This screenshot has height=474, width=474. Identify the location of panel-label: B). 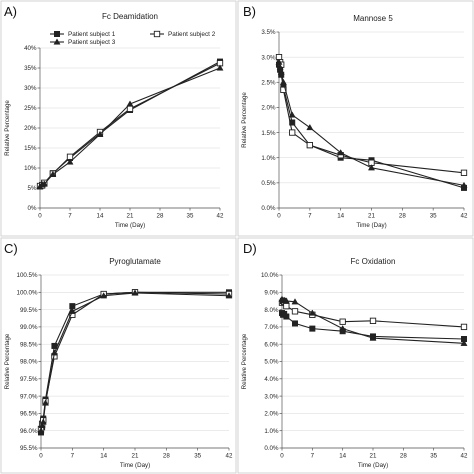
(249, 11).